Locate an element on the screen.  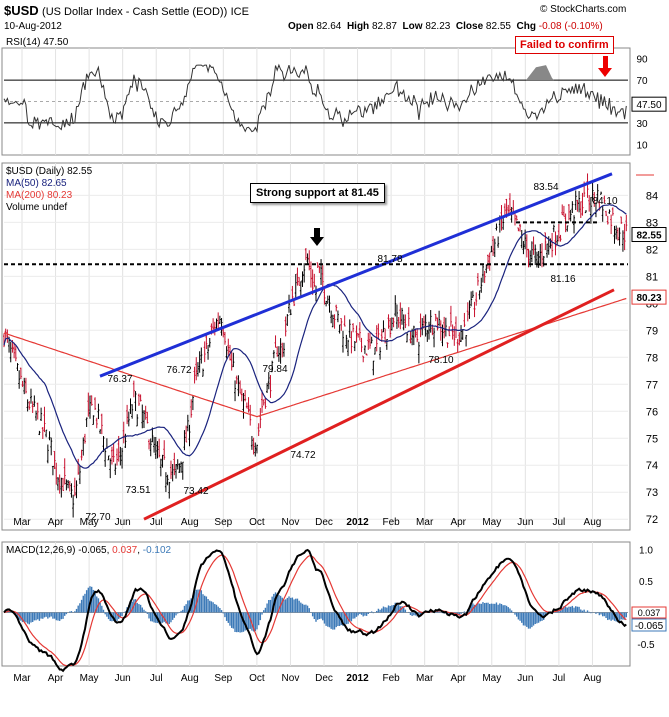
x-tick-label-price: Feb is located at coordinates (391, 522).